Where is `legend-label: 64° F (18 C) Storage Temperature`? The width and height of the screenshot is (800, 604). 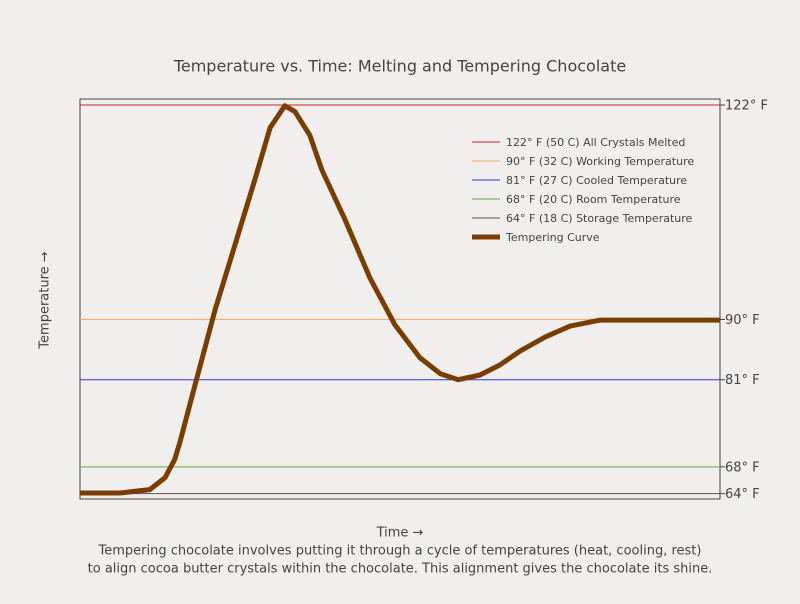 legend-label: 64° F (18 C) Storage Temperature is located at coordinates (599, 218).